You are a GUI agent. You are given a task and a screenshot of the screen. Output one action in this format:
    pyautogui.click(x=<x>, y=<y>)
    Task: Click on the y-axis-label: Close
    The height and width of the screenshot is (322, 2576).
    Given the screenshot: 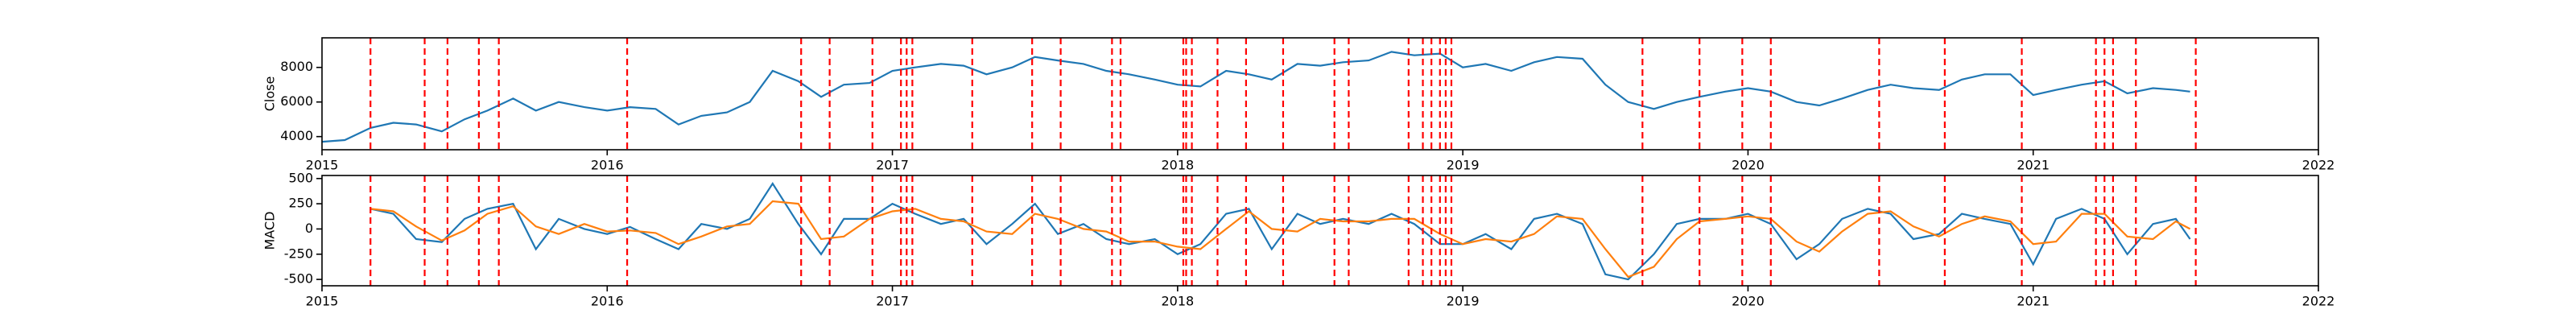 What is the action you would take?
    pyautogui.click(x=270, y=94)
    